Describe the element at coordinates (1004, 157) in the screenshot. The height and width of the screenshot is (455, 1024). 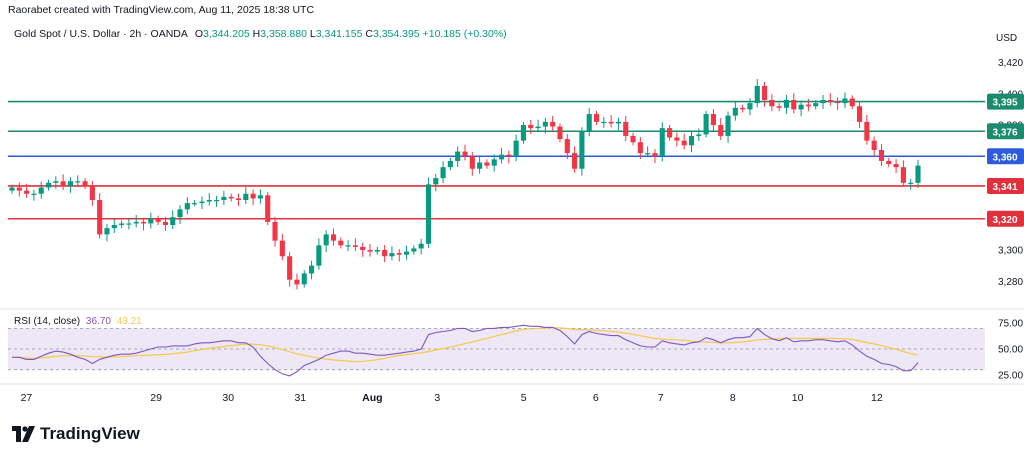
I see `level-price-tag-label: 3,360` at that location.